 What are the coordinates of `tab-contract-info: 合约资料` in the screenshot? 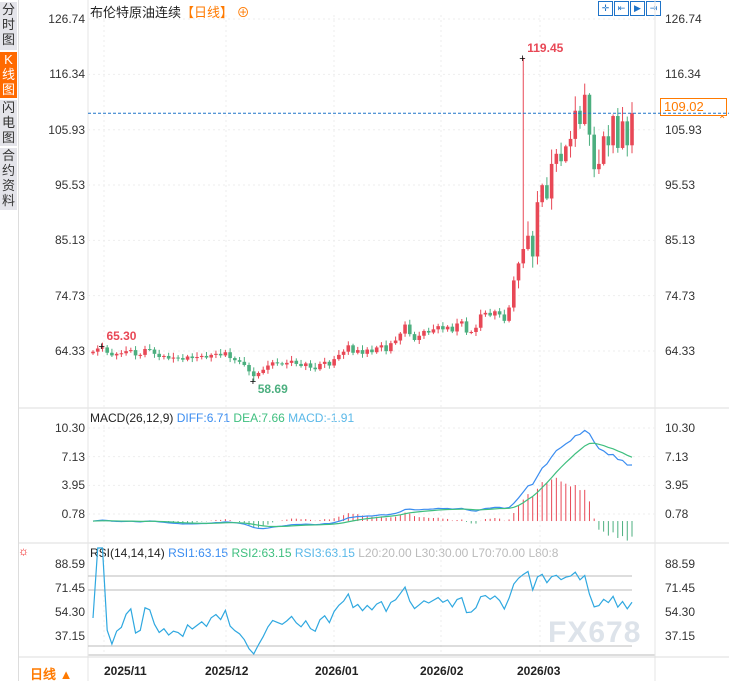 It's located at (8, 179).